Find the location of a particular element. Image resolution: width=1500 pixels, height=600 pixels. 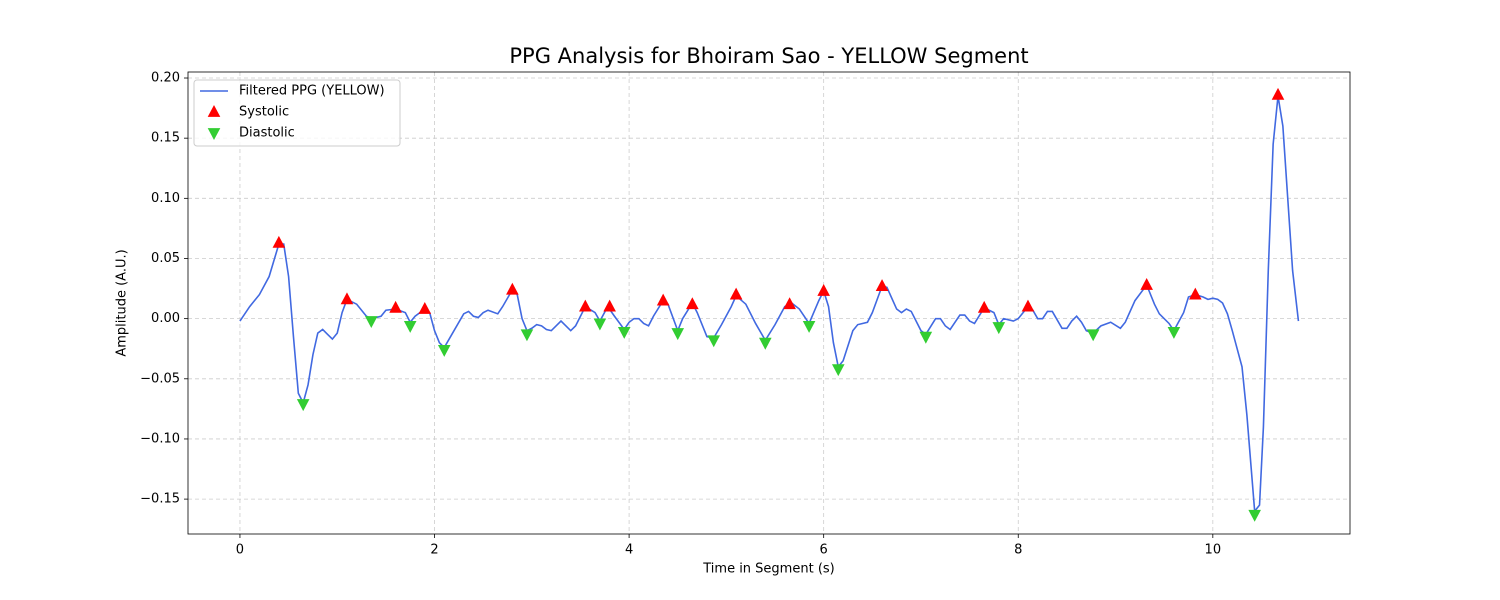

y-tick-label: 0.10 is located at coordinates (165, 198).